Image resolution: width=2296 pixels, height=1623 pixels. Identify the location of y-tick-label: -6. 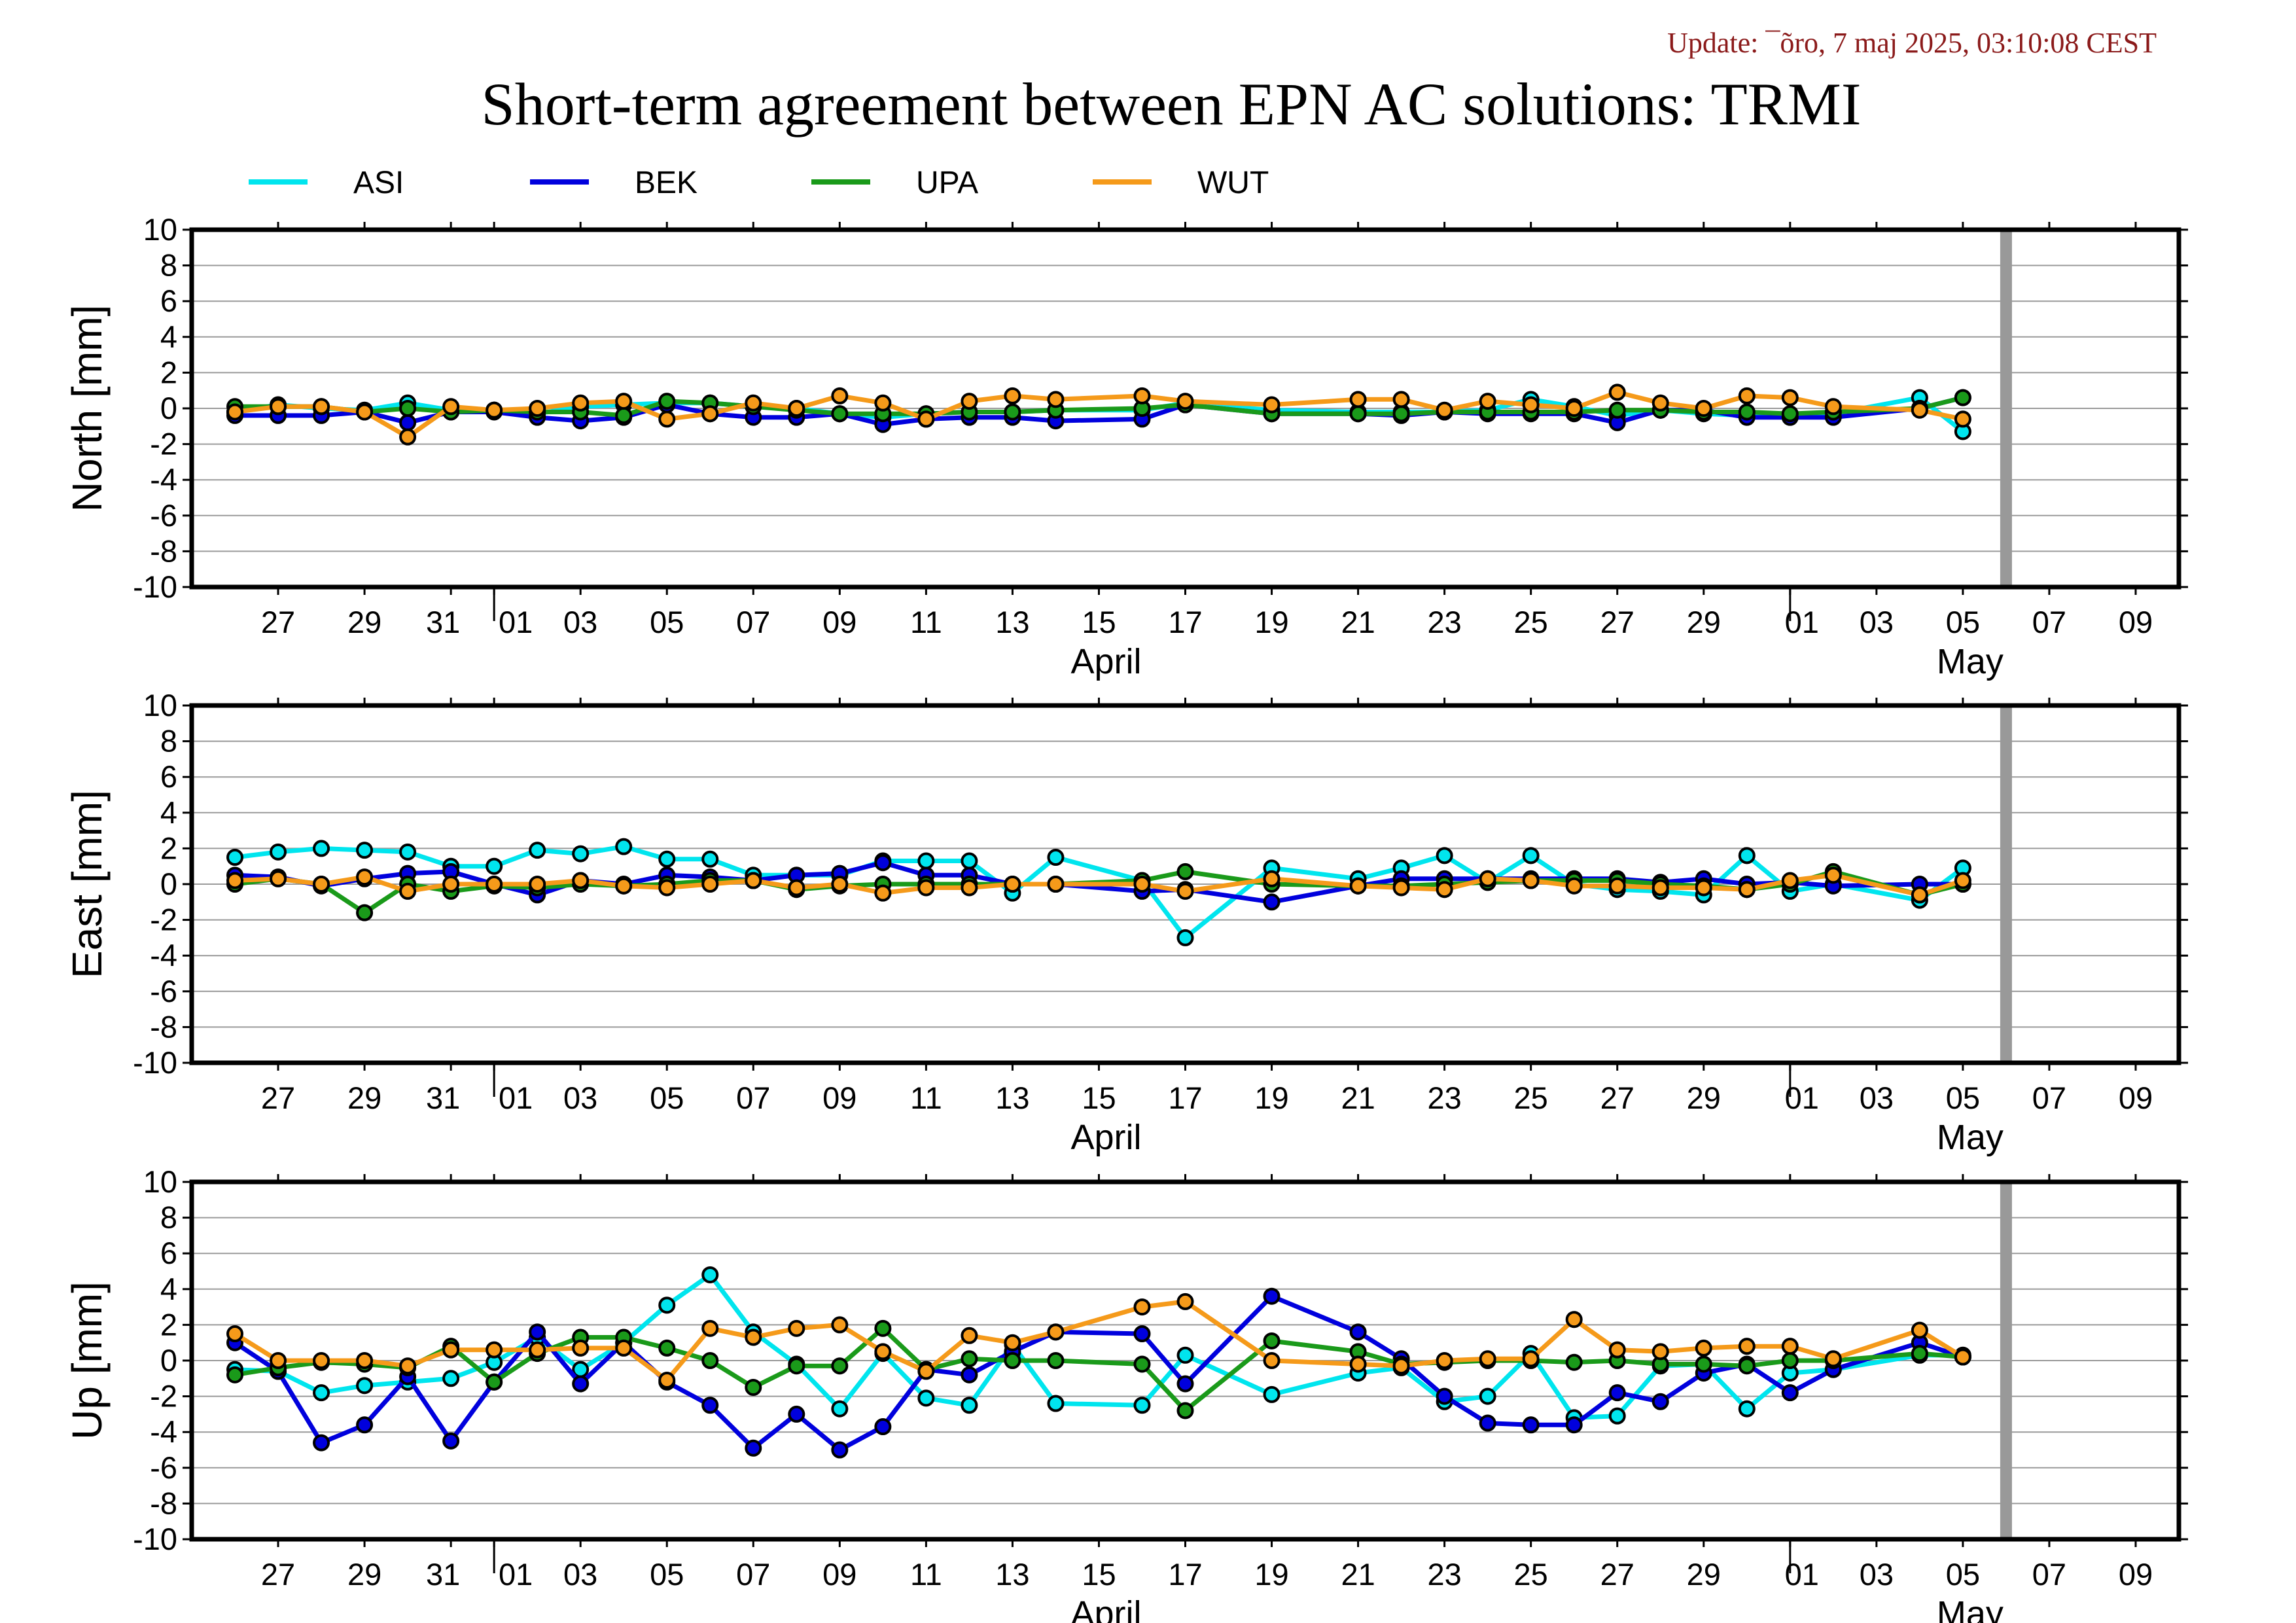
(164, 991).